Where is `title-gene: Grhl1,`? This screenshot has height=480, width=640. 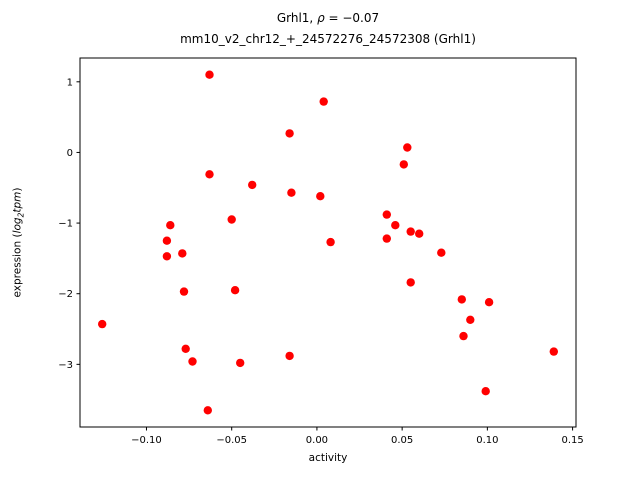 title-gene: Grhl1, is located at coordinates (297, 18).